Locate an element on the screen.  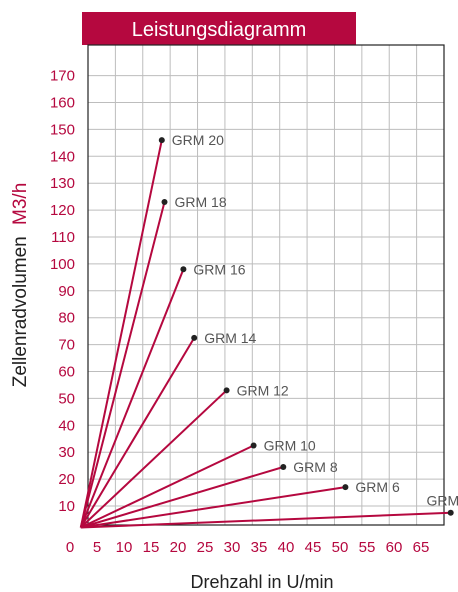
series-label: GRM 20 is located at coordinates (198, 140).